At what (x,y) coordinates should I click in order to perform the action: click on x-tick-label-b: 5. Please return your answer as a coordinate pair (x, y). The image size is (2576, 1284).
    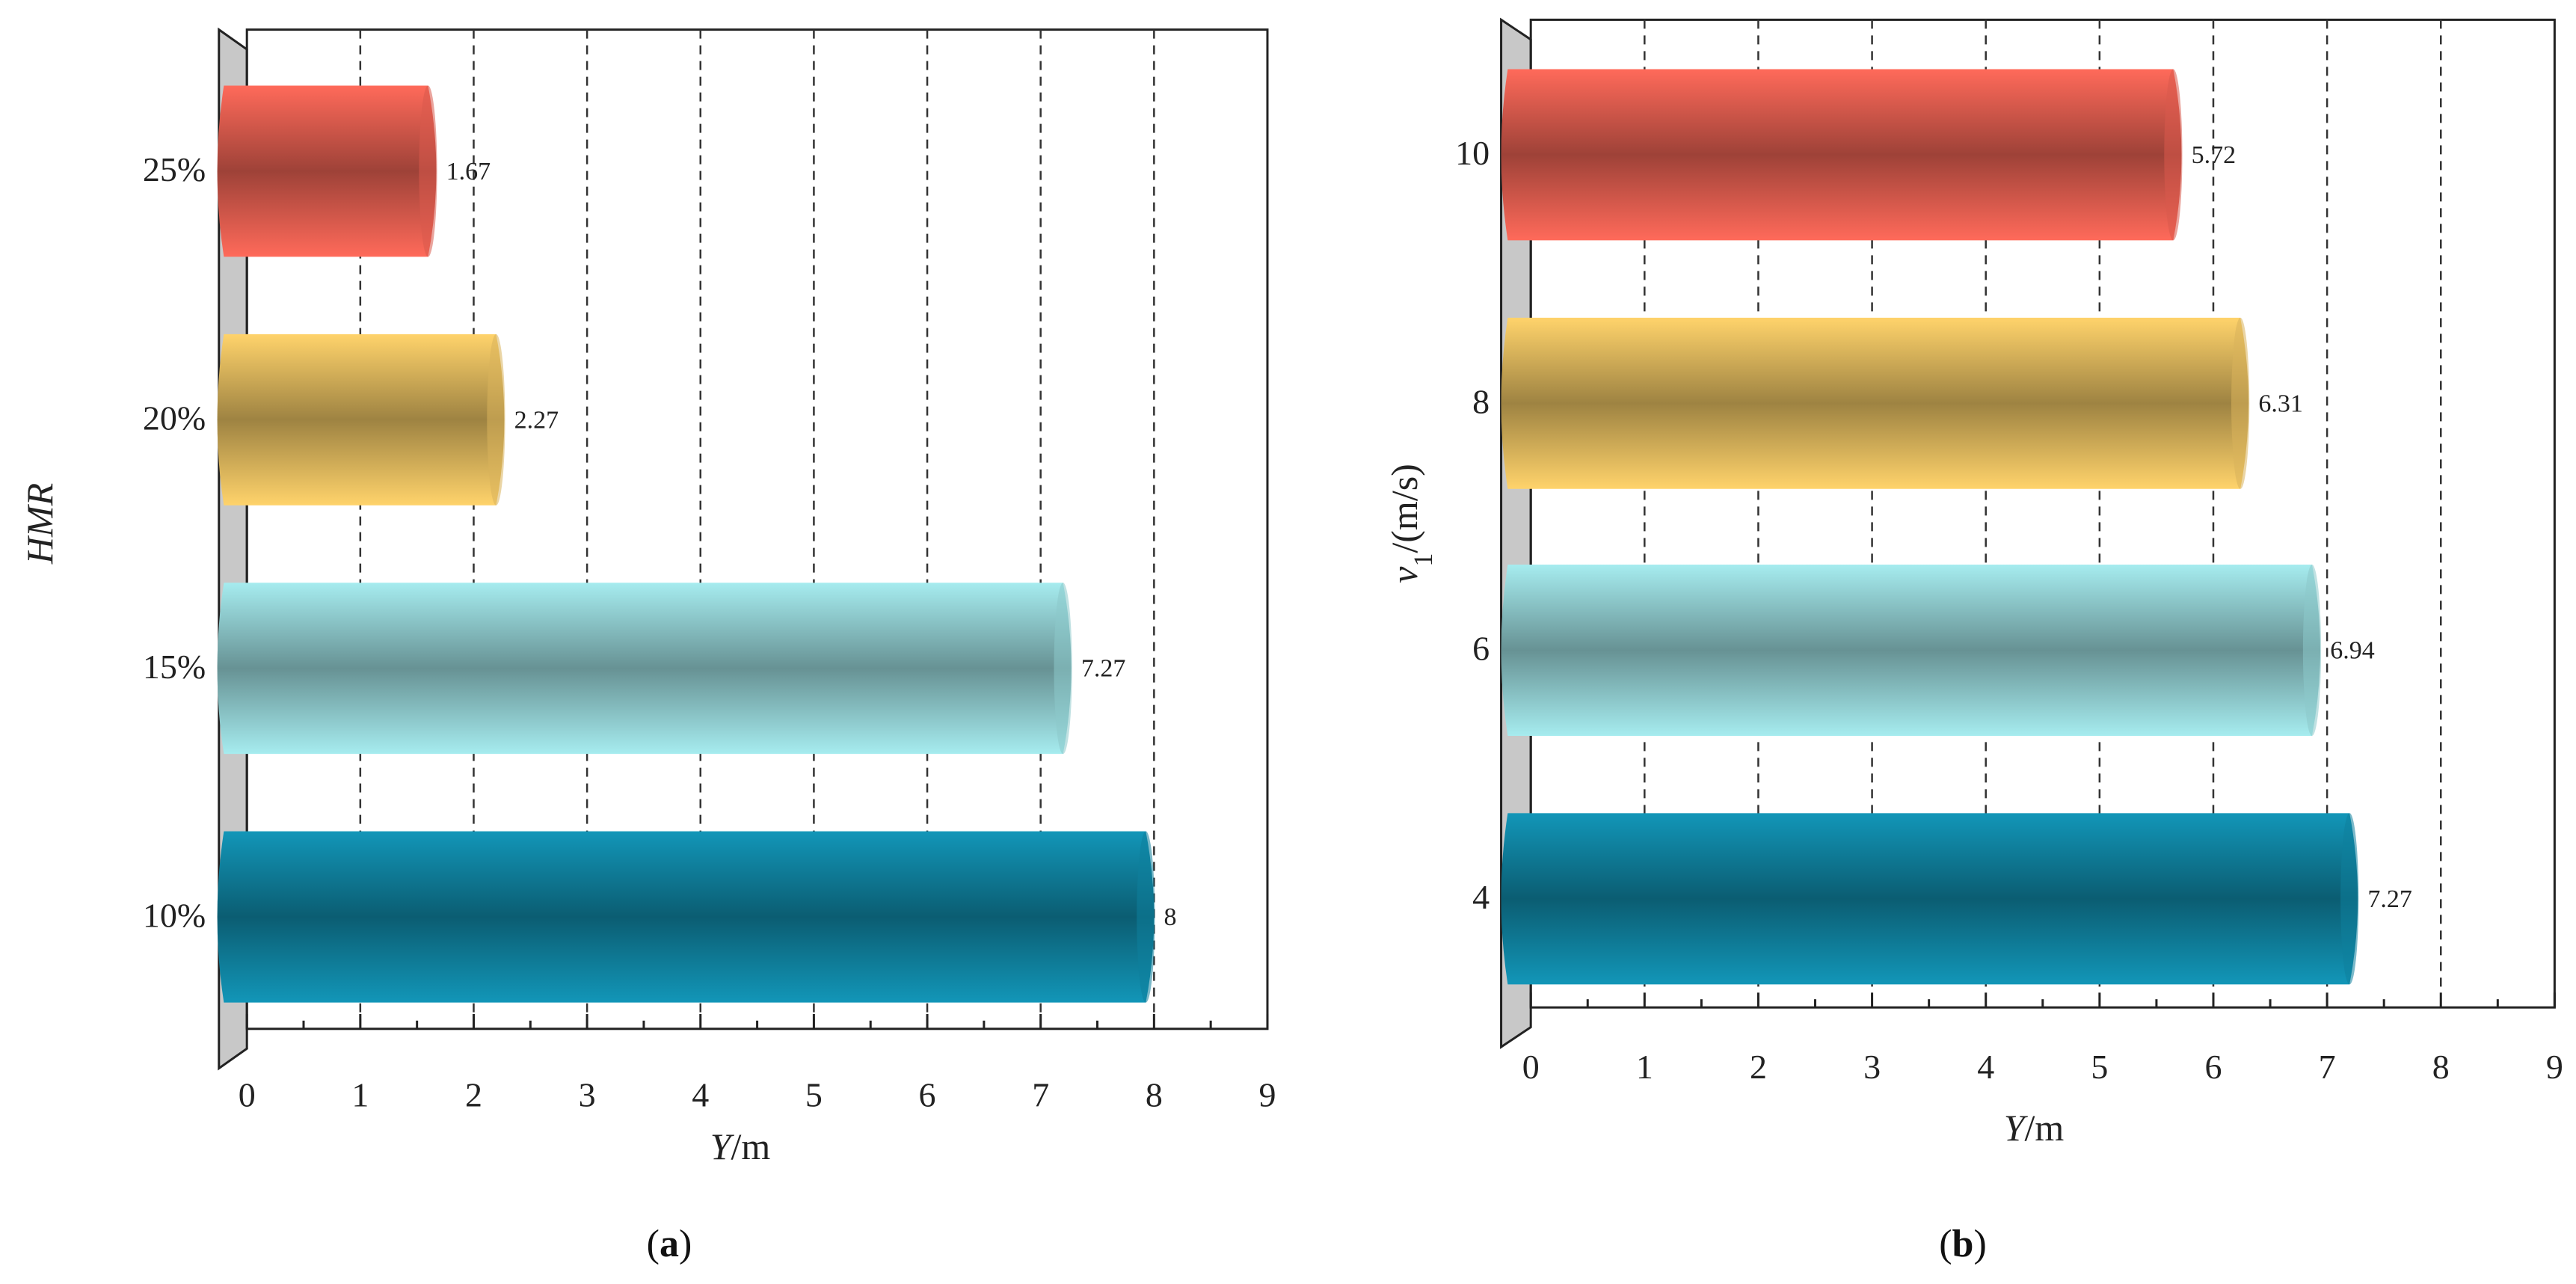
    Looking at the image, I should click on (2099, 1067).